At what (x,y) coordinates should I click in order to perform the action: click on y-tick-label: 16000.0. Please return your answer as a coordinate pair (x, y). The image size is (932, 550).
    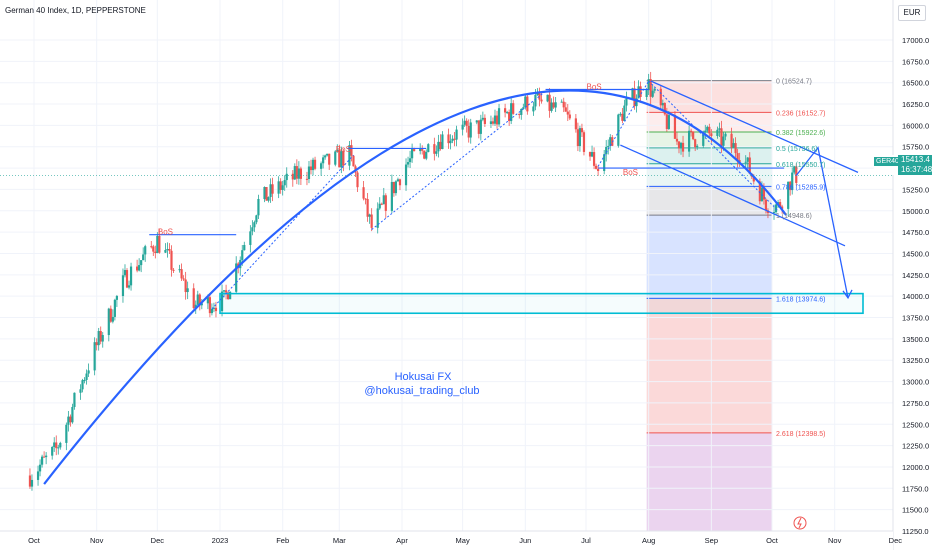
    Looking at the image, I should click on (915, 125).